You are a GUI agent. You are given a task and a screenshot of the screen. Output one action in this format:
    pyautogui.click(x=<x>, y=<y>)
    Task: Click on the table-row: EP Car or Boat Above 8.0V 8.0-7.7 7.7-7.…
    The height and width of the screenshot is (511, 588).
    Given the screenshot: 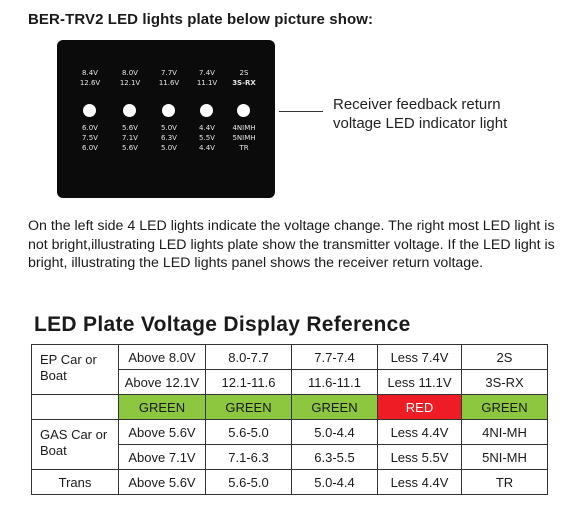 What is the action you would take?
    pyautogui.click(x=289, y=369)
    